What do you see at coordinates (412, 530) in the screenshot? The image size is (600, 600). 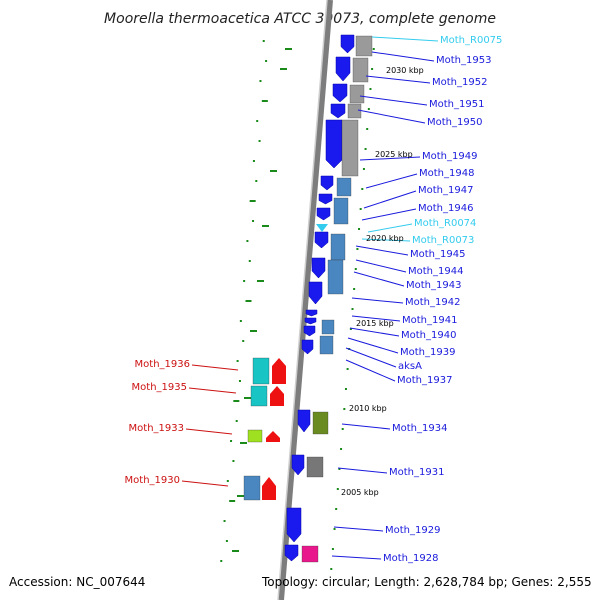 I see `gene-label: Moth_1929` at bounding box center [412, 530].